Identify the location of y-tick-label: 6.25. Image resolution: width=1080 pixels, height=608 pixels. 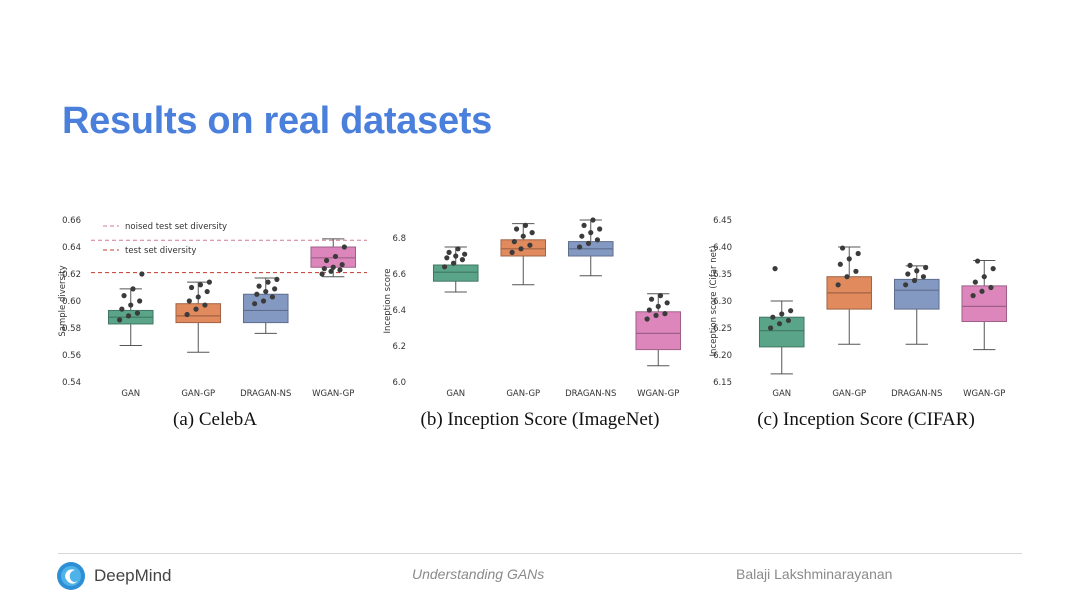
(722, 329).